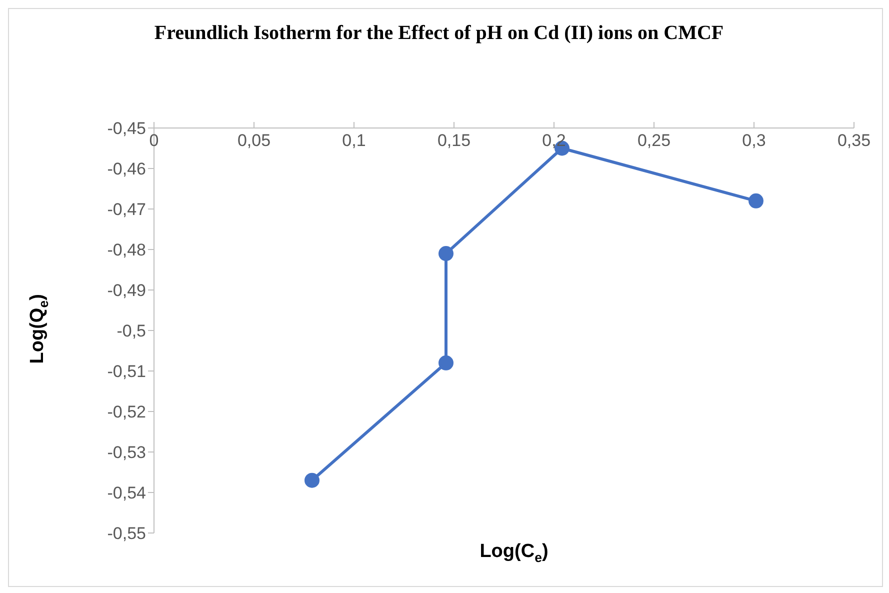 This screenshot has height=593, width=889. Describe the element at coordinates (254, 140) in the screenshot. I see `x-tick-label: 0,05` at that location.